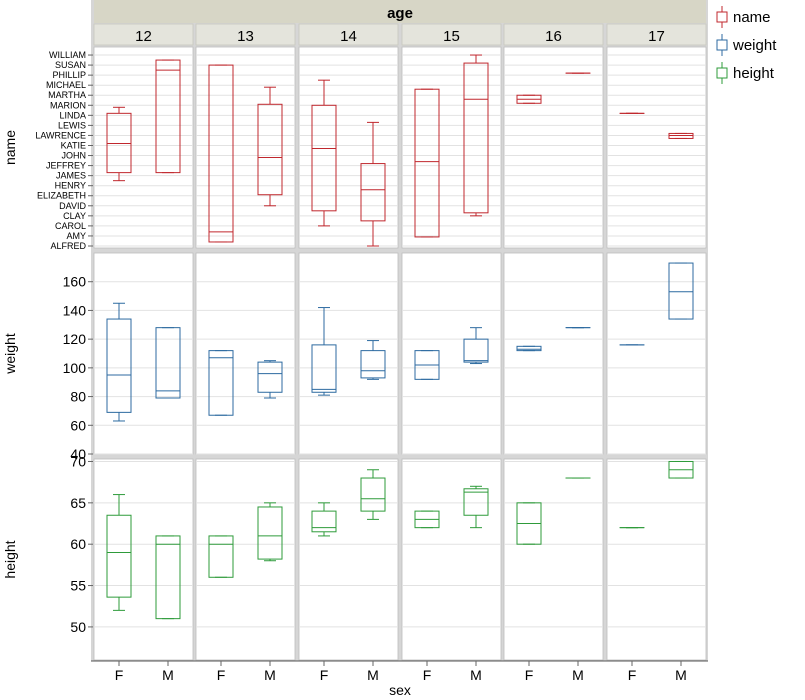 The width and height of the screenshot is (805, 700). What do you see at coordinates (270, 675) in the screenshot?
I see `x-tick-label-13-M: M` at bounding box center [270, 675].